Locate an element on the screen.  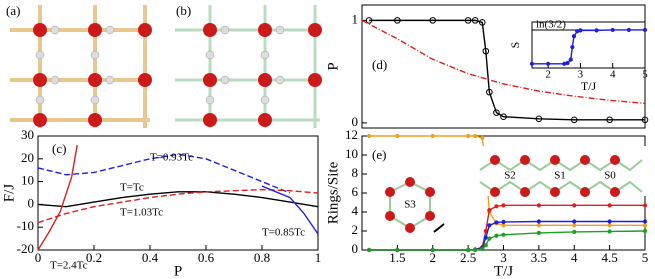
y-tick-label: 30 is located at coordinates (27, 134).